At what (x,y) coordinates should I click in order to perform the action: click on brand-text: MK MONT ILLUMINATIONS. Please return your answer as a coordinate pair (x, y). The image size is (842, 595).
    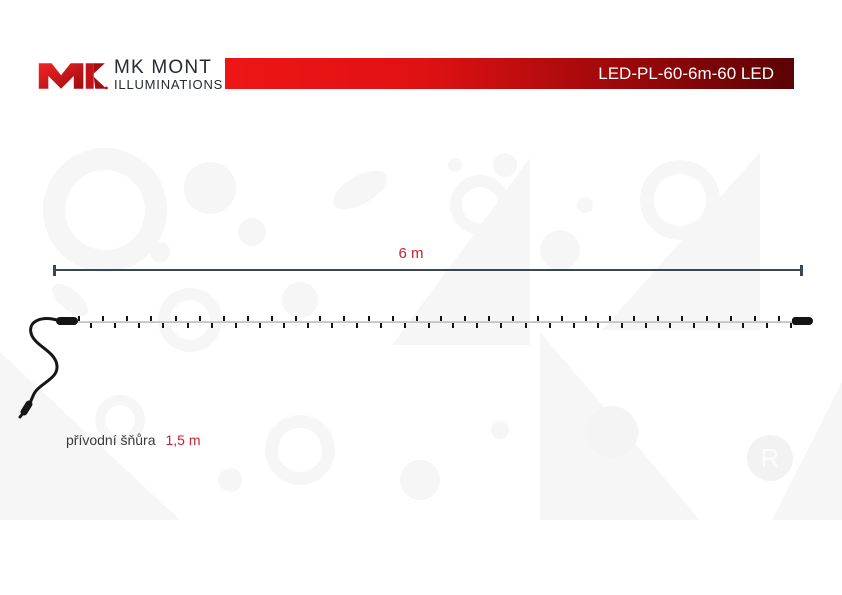
    Looking at the image, I should click on (168, 74).